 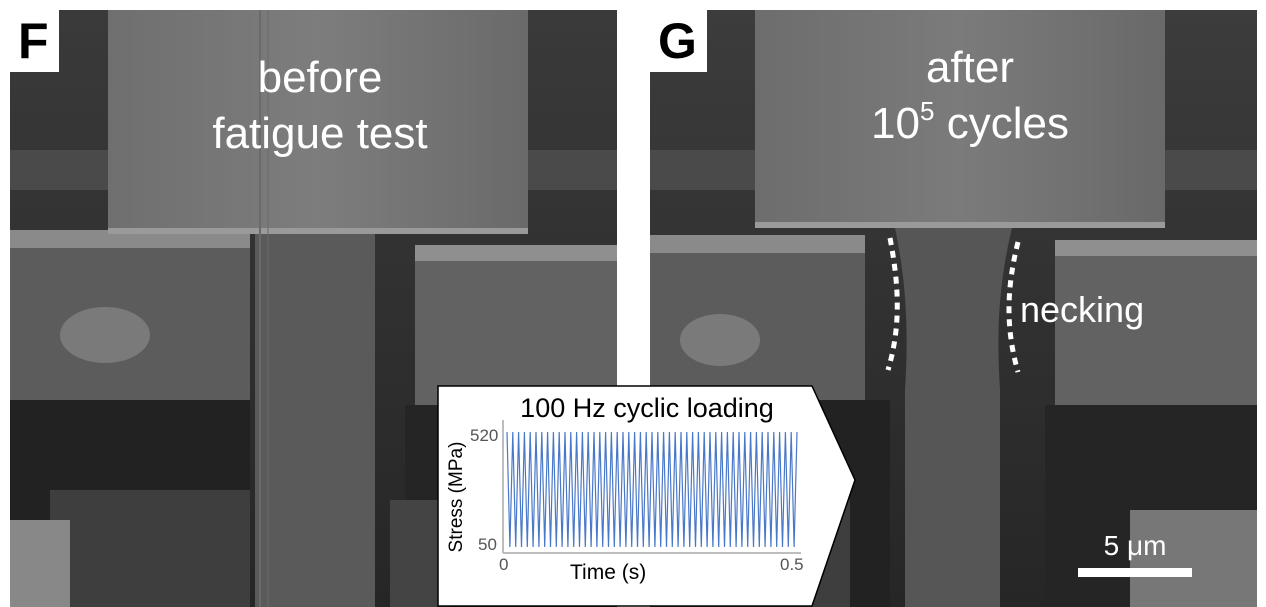 What do you see at coordinates (652, 489) in the screenshot?
I see `stress-series-line` at bounding box center [652, 489].